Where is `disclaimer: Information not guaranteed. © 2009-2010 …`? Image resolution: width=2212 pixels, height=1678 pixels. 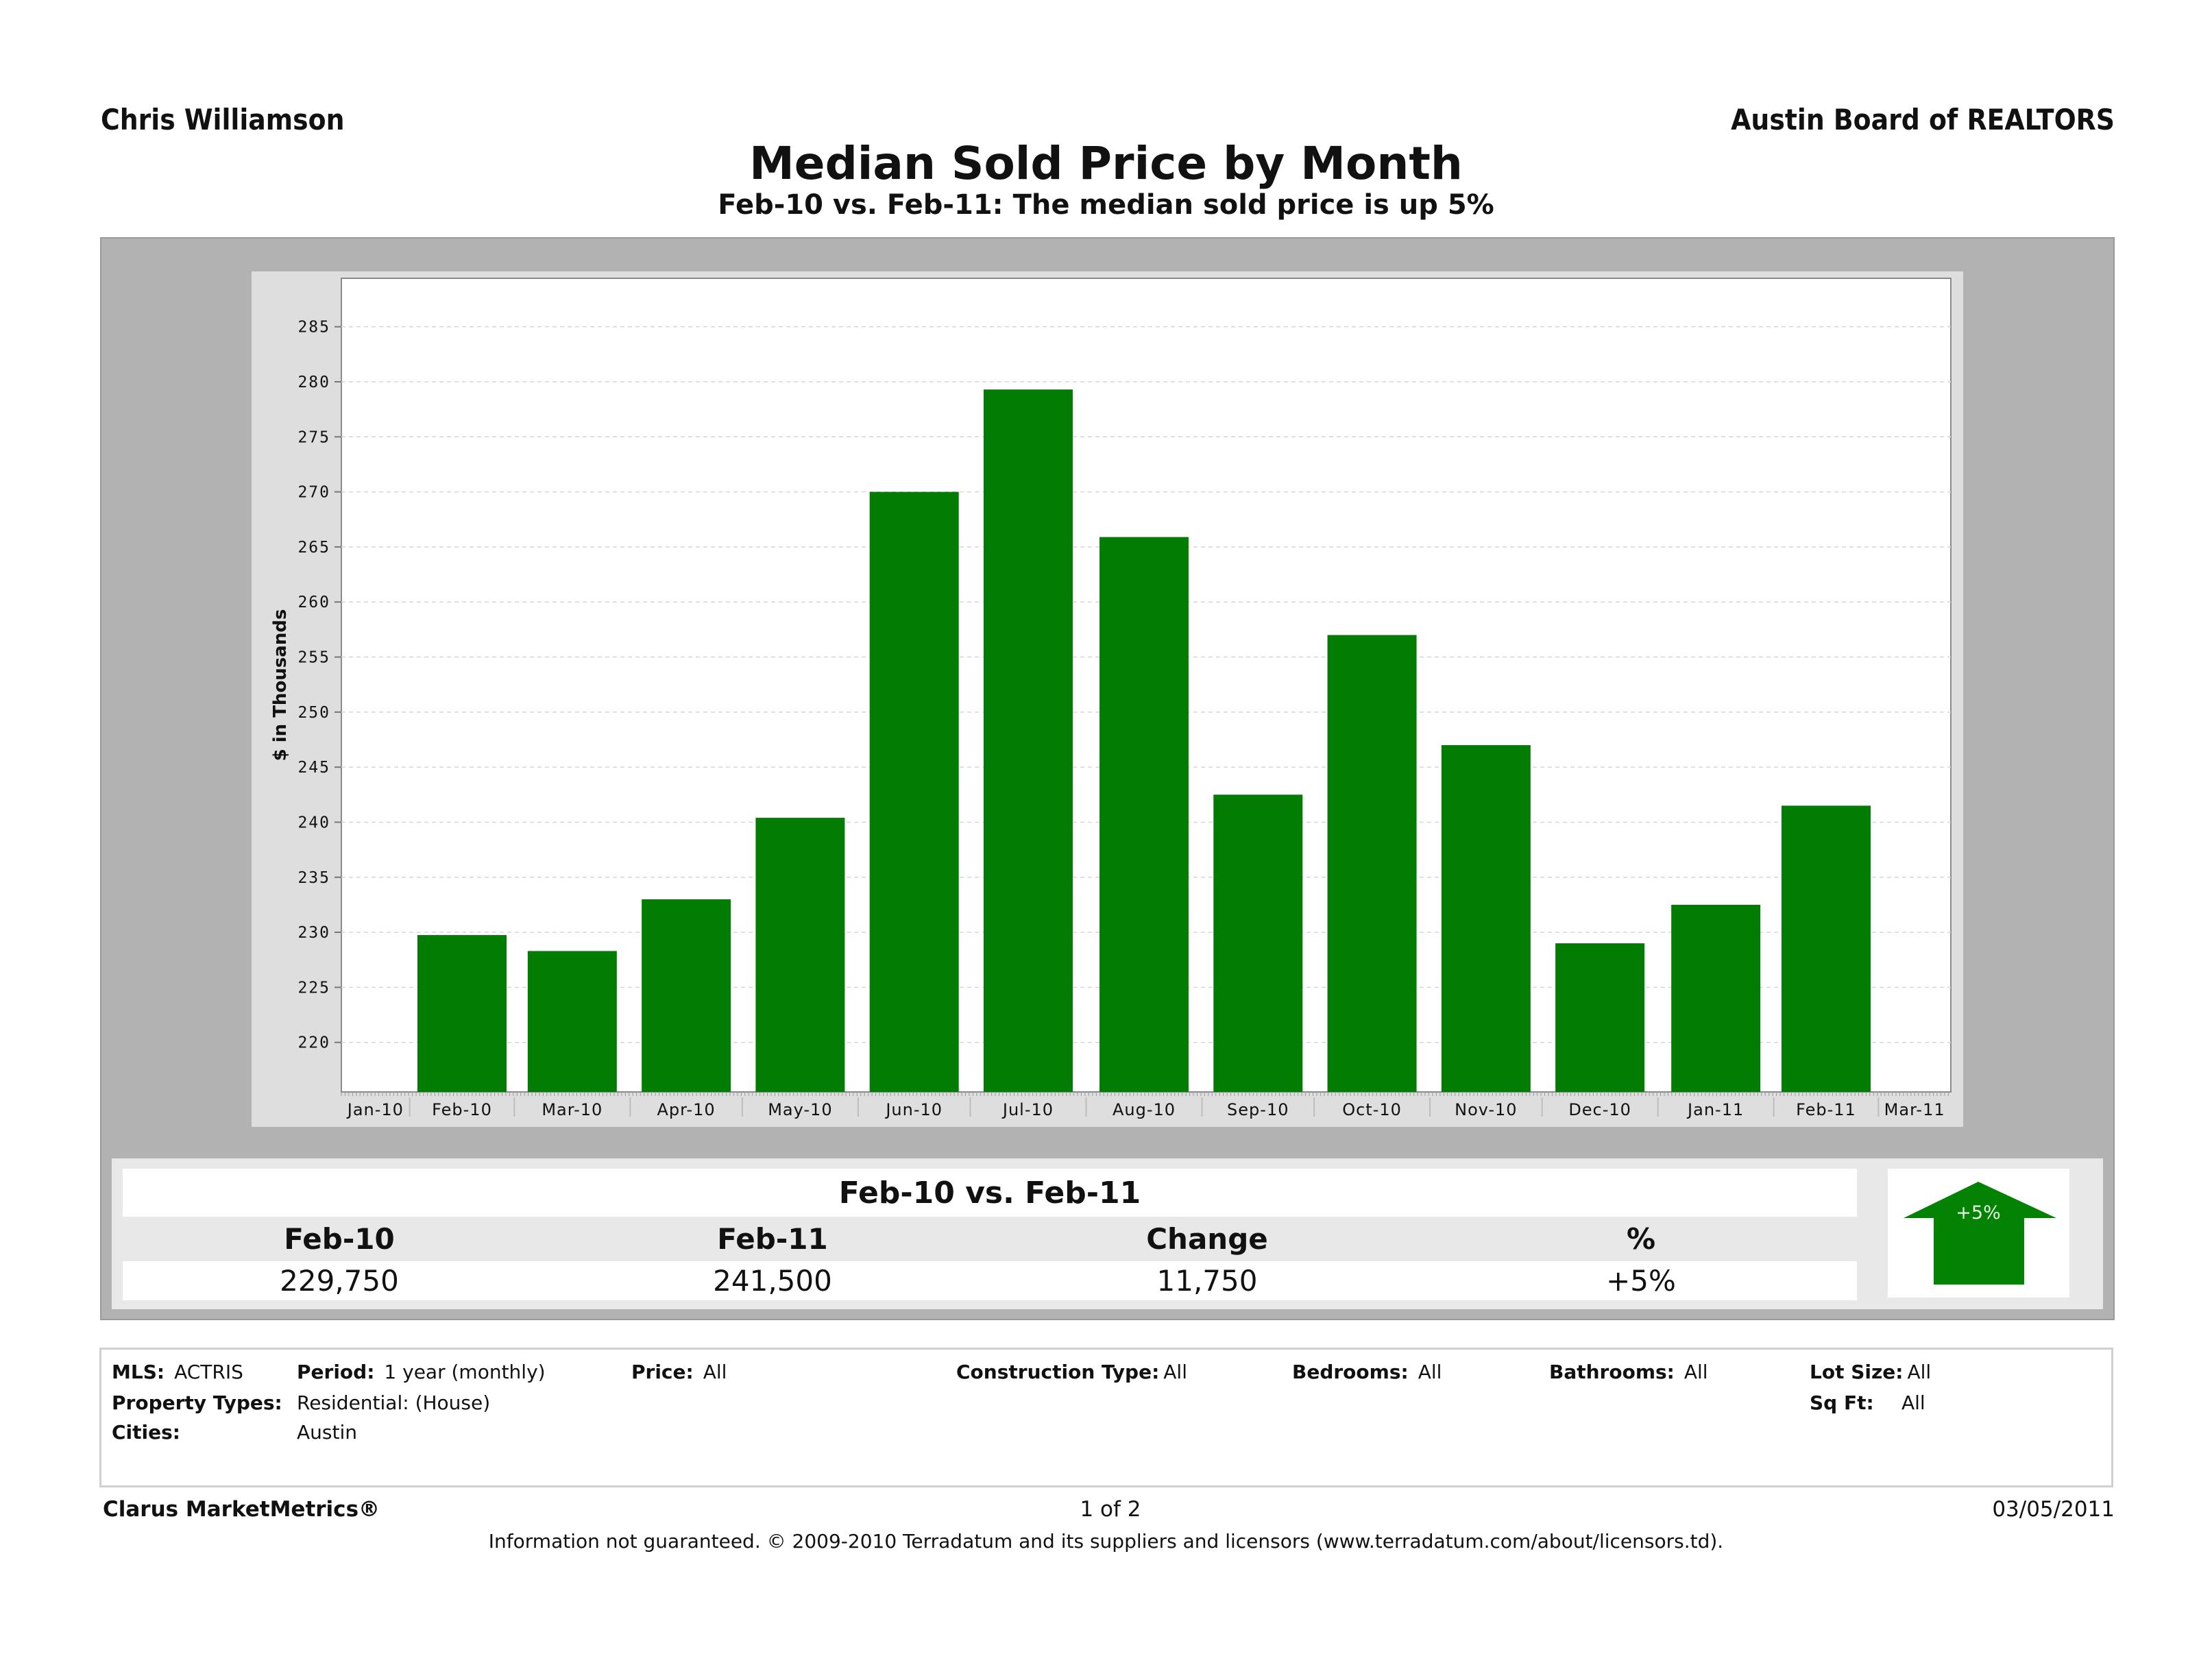
disclaimer: Information not guaranteed. © 2009-2010 … is located at coordinates (1106, 1541).